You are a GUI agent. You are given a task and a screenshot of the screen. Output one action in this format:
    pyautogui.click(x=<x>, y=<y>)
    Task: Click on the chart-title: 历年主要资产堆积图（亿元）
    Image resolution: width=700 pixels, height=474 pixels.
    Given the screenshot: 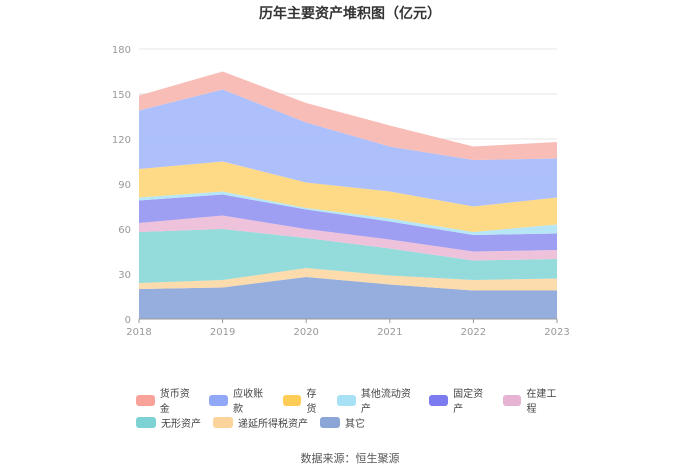 What is the action you would take?
    pyautogui.click(x=350, y=14)
    